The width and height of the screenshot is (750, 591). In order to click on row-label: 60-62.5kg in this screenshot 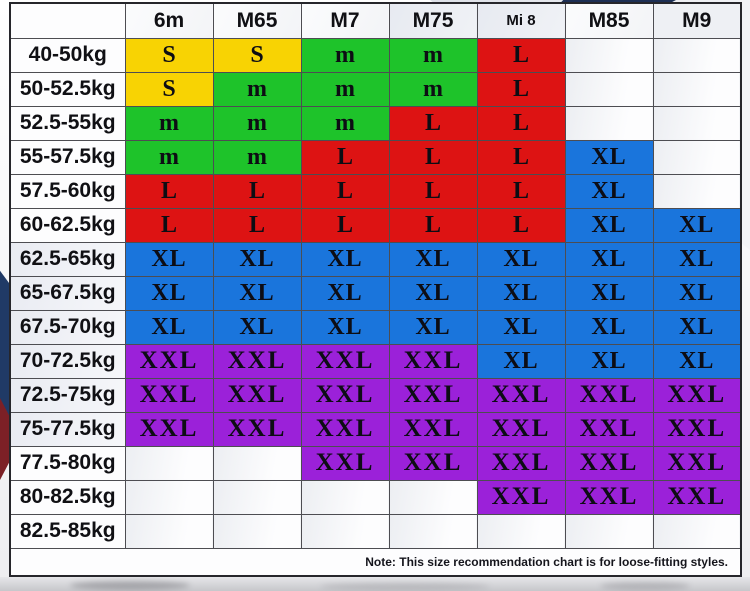, I will do `click(67, 225)`.